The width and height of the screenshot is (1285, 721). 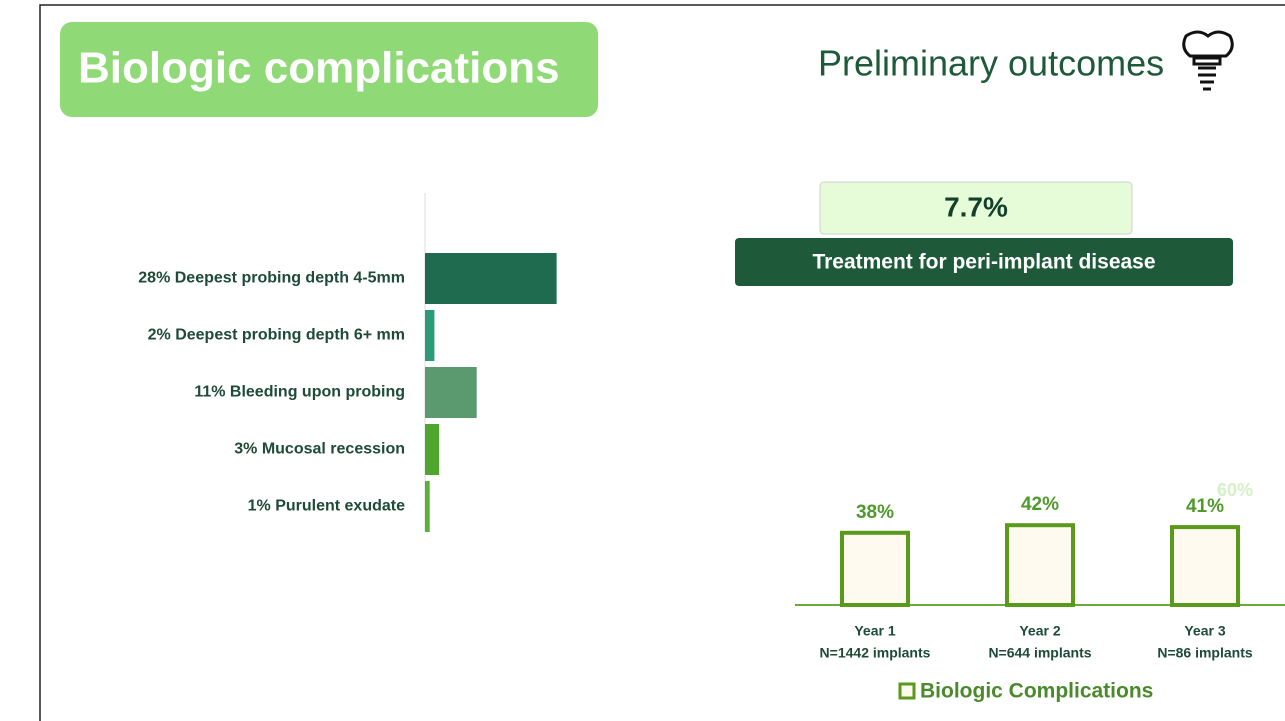 I want to click on callout-label: Treatment for peri-implant disease, so click(x=983, y=262).